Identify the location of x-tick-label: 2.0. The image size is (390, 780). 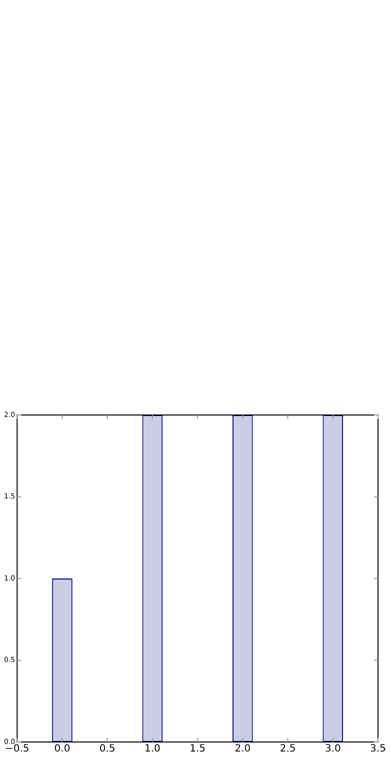
(242, 749).